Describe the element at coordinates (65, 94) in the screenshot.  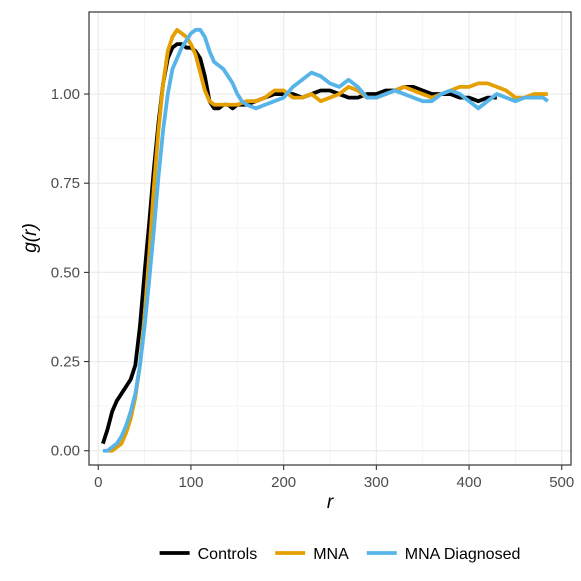
I see `y-tick-label: 1.00` at that location.